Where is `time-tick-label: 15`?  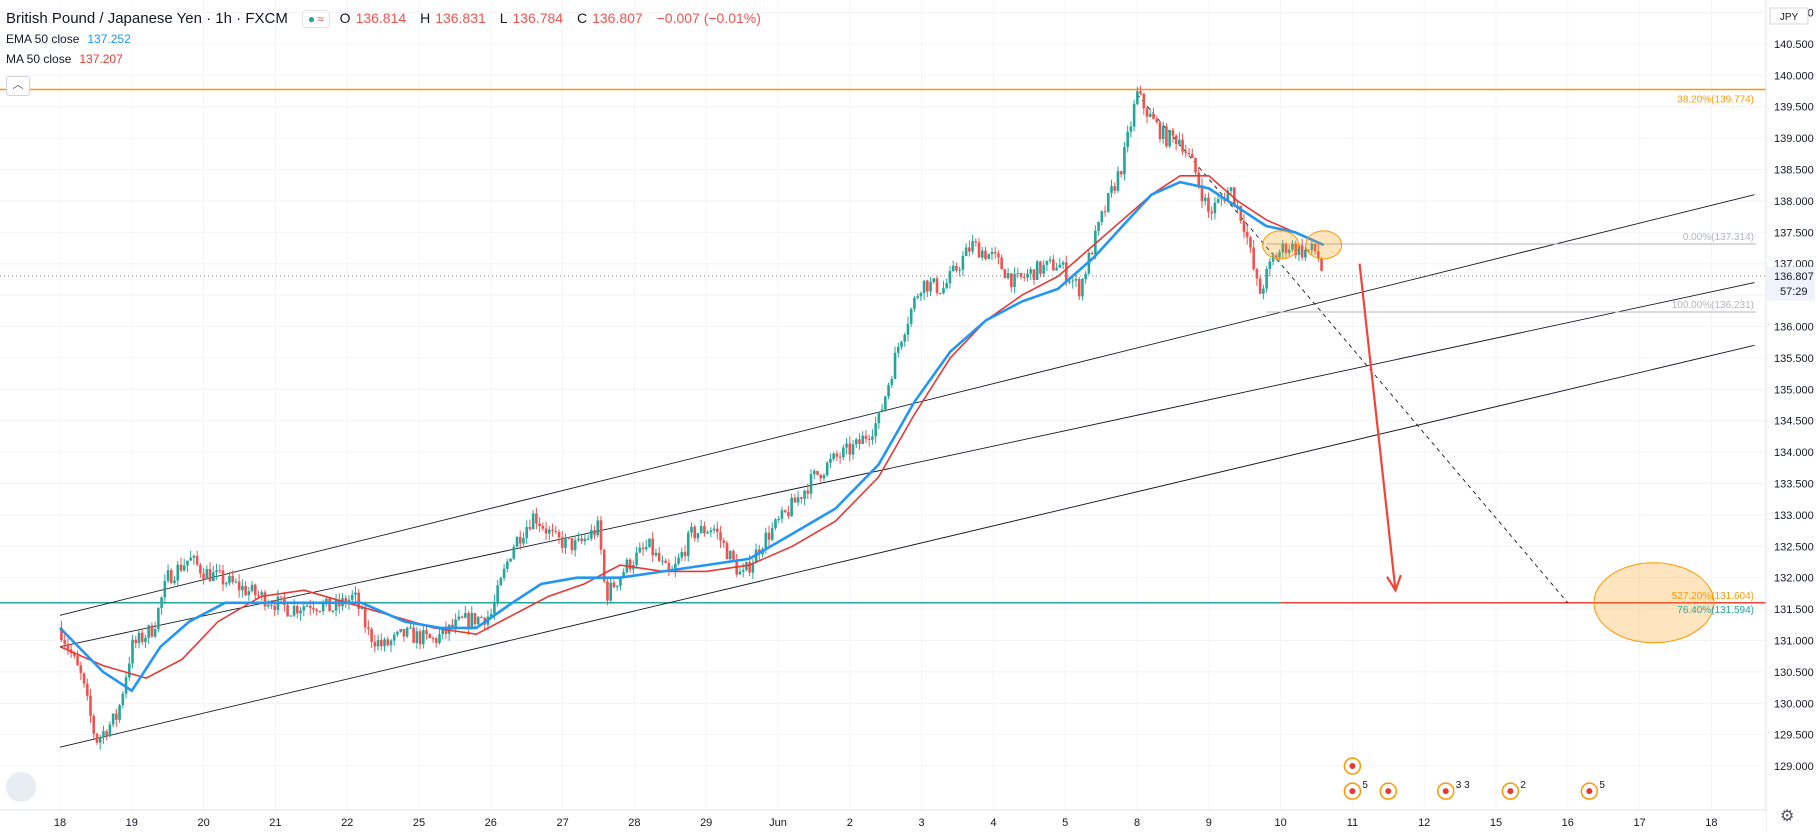
time-tick-label: 15 is located at coordinates (1496, 823).